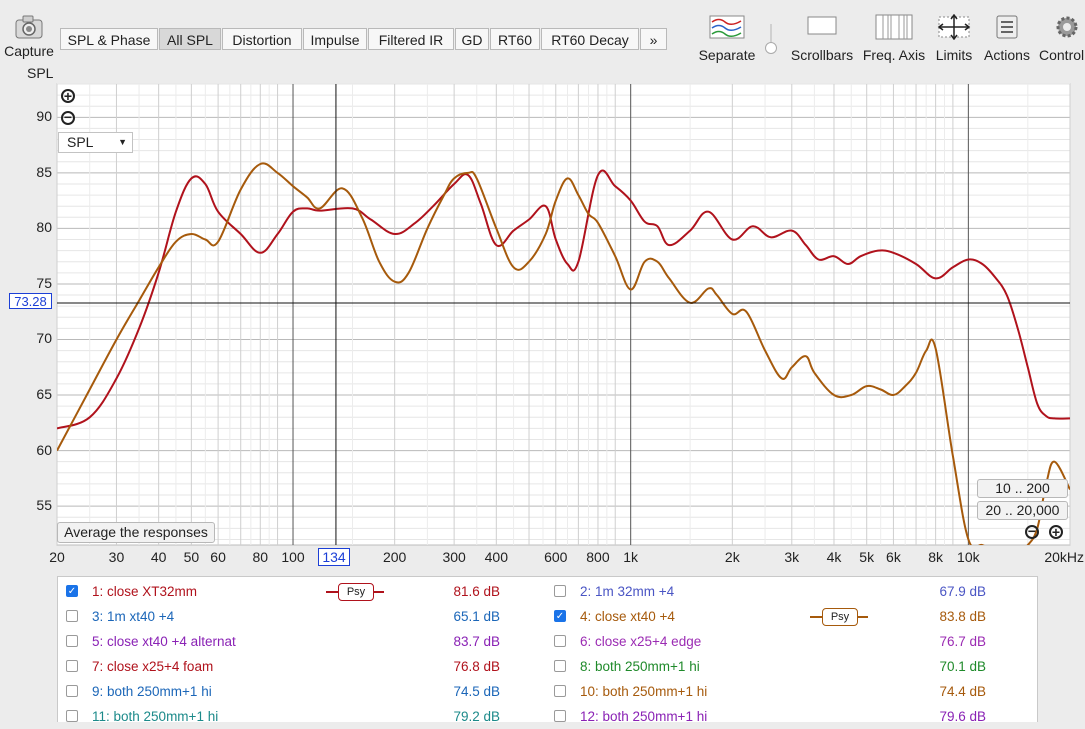 The image size is (1085, 729). Describe the element at coordinates (732, 557) in the screenshot. I see `x-tick-label: 2k` at that location.